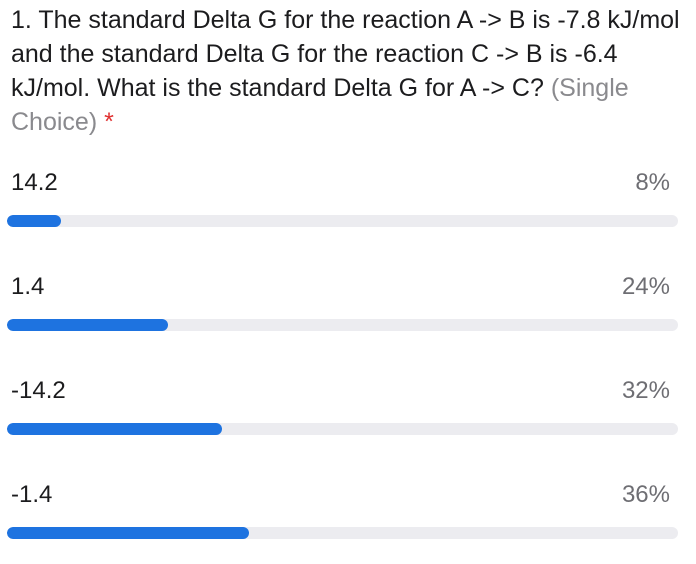 This screenshot has width=696, height=564. I want to click on option-percent: 8%, so click(652, 182).